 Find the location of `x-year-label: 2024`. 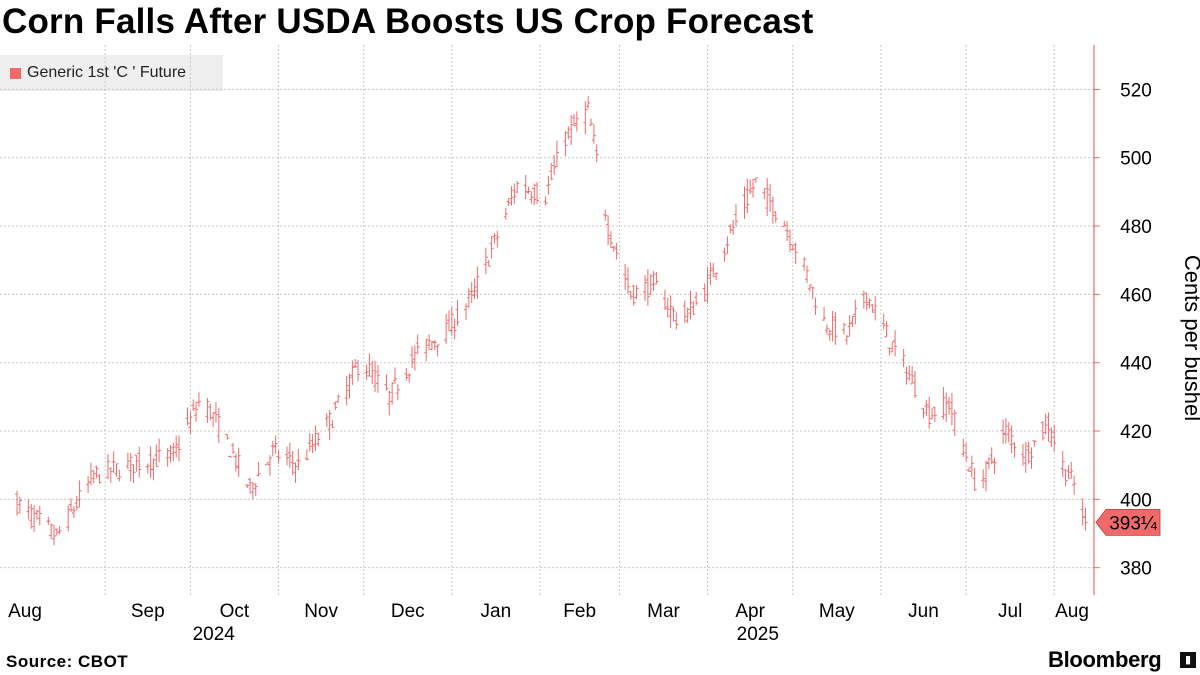

x-year-label: 2024 is located at coordinates (214, 634).